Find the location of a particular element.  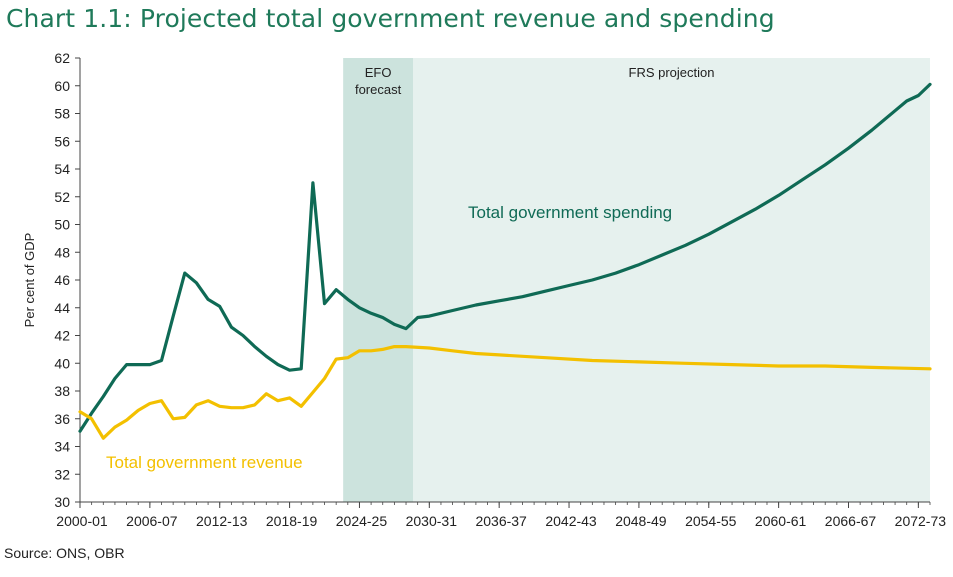

y-tick-label: 38 is located at coordinates (62, 391).